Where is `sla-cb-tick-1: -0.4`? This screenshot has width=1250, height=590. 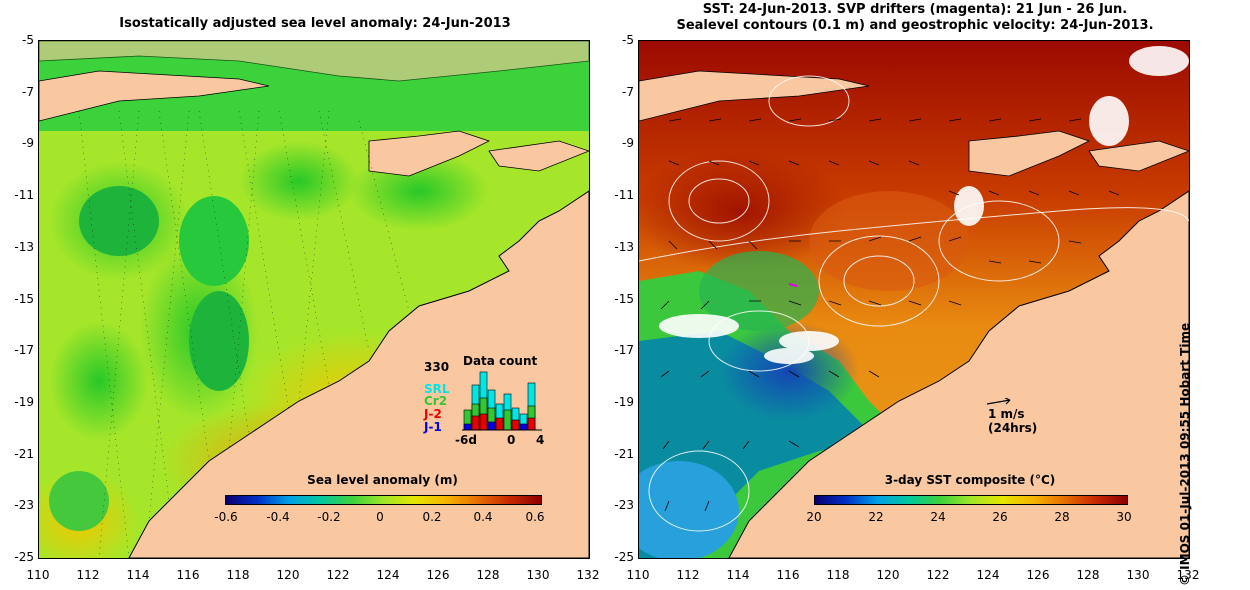 sla-cb-tick-1: -0.4 is located at coordinates (278, 517).